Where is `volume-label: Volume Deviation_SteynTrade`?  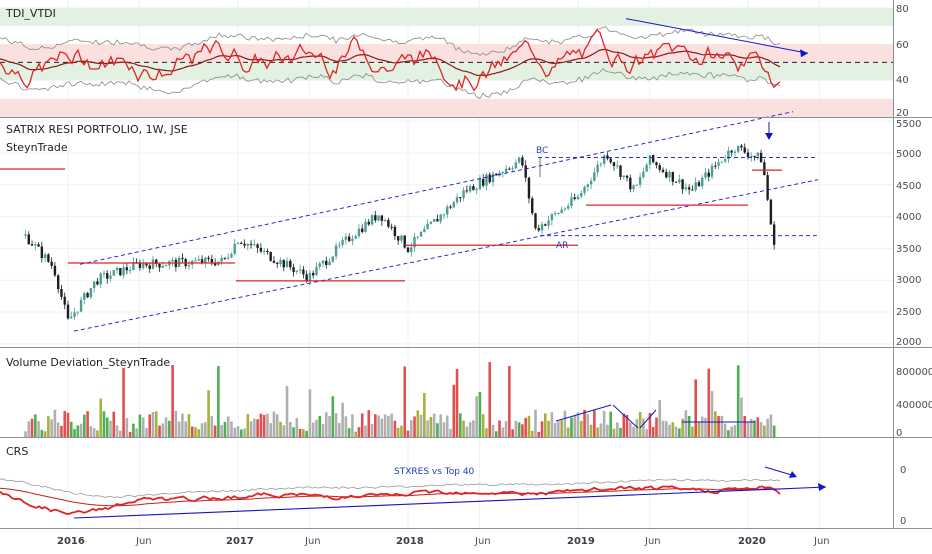
volume-label: Volume Deviation_SteynTrade is located at coordinates (88, 362).